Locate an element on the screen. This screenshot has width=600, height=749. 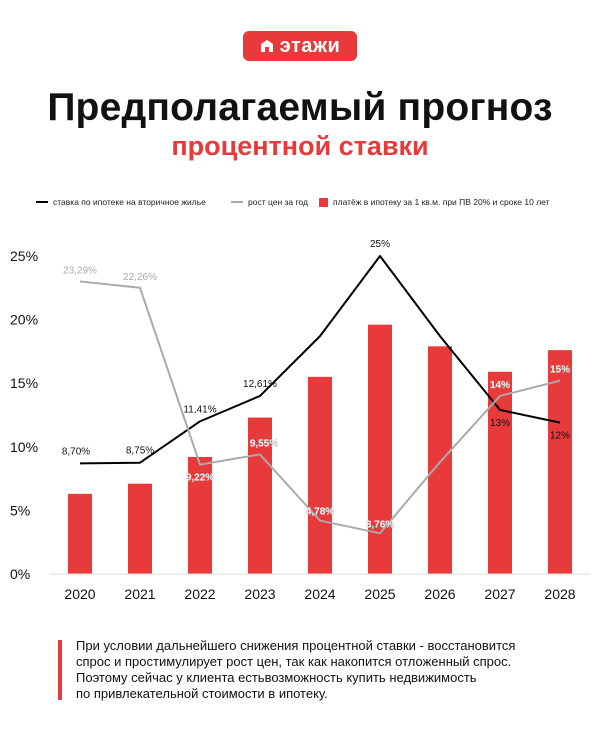
legend-swatch-rate is located at coordinates (42, 202).